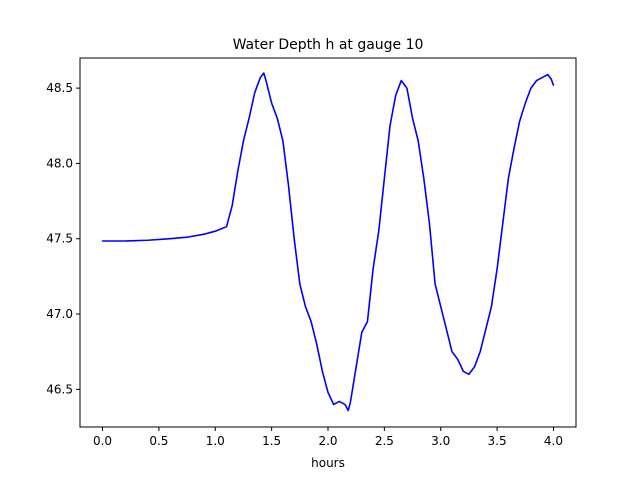 This screenshot has height=480, width=640. Describe the element at coordinates (327, 441) in the screenshot. I see `x-tick-label: 2.0` at that location.